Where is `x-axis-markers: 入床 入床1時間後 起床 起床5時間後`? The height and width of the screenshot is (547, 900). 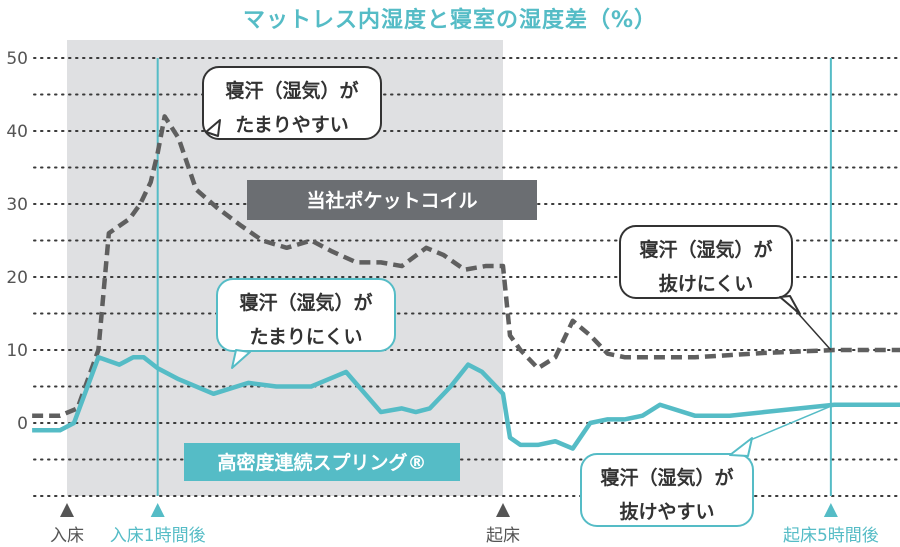 x-axis-markers: 入床 入床1時間後 起床 起床5時間後 is located at coordinates (464, 524).